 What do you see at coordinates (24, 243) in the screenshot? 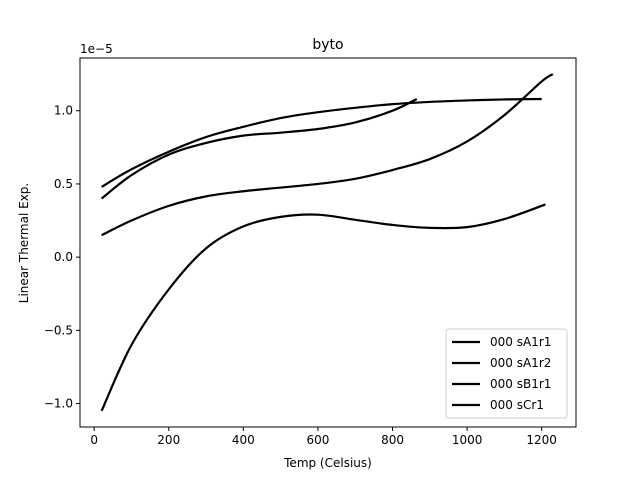
I see `y-axis-label: Linear Thermal Exp.` at bounding box center [24, 243].